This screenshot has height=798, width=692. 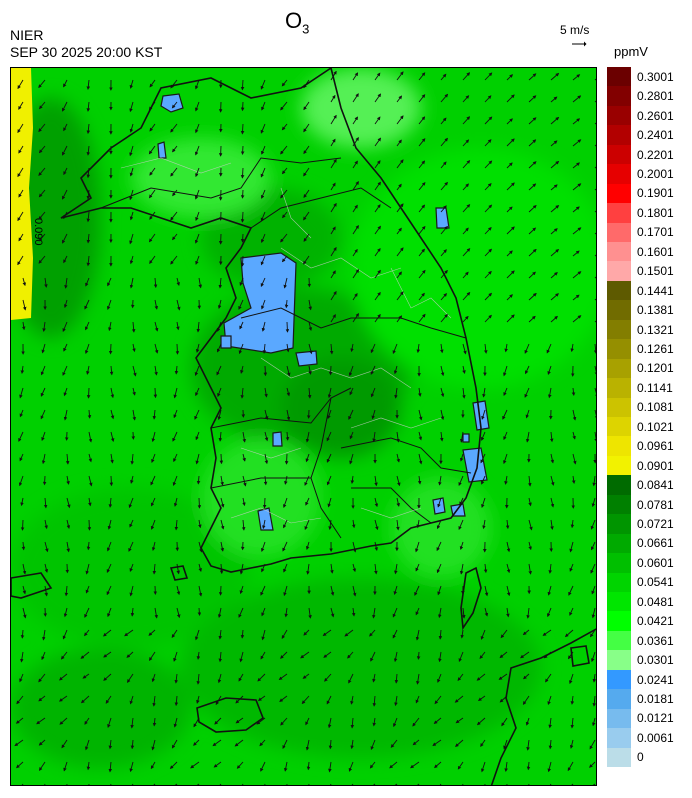 I want to click on legend-label: 0.0421, so click(x=655, y=621).